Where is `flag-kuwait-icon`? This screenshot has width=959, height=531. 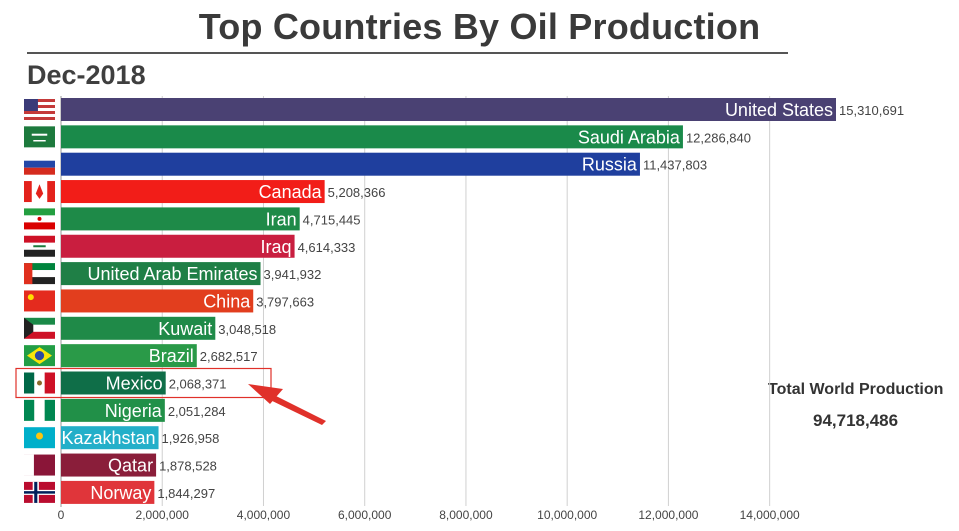 flag-kuwait-icon is located at coordinates (39, 328).